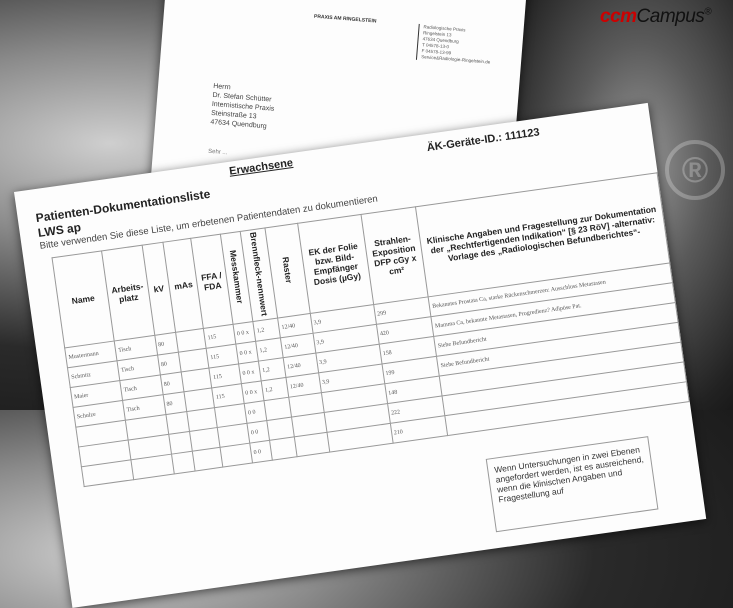  What do you see at coordinates (345, 19) in the screenshot?
I see `letter-header: PRAXIS AM RINGELSTEIN` at bounding box center [345, 19].